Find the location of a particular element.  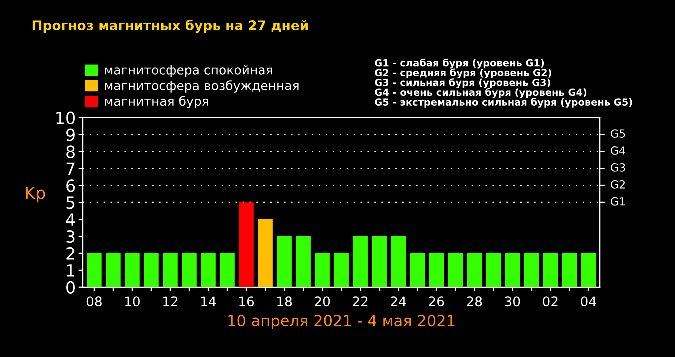

y-tick-label: 0 is located at coordinates (70, 287).